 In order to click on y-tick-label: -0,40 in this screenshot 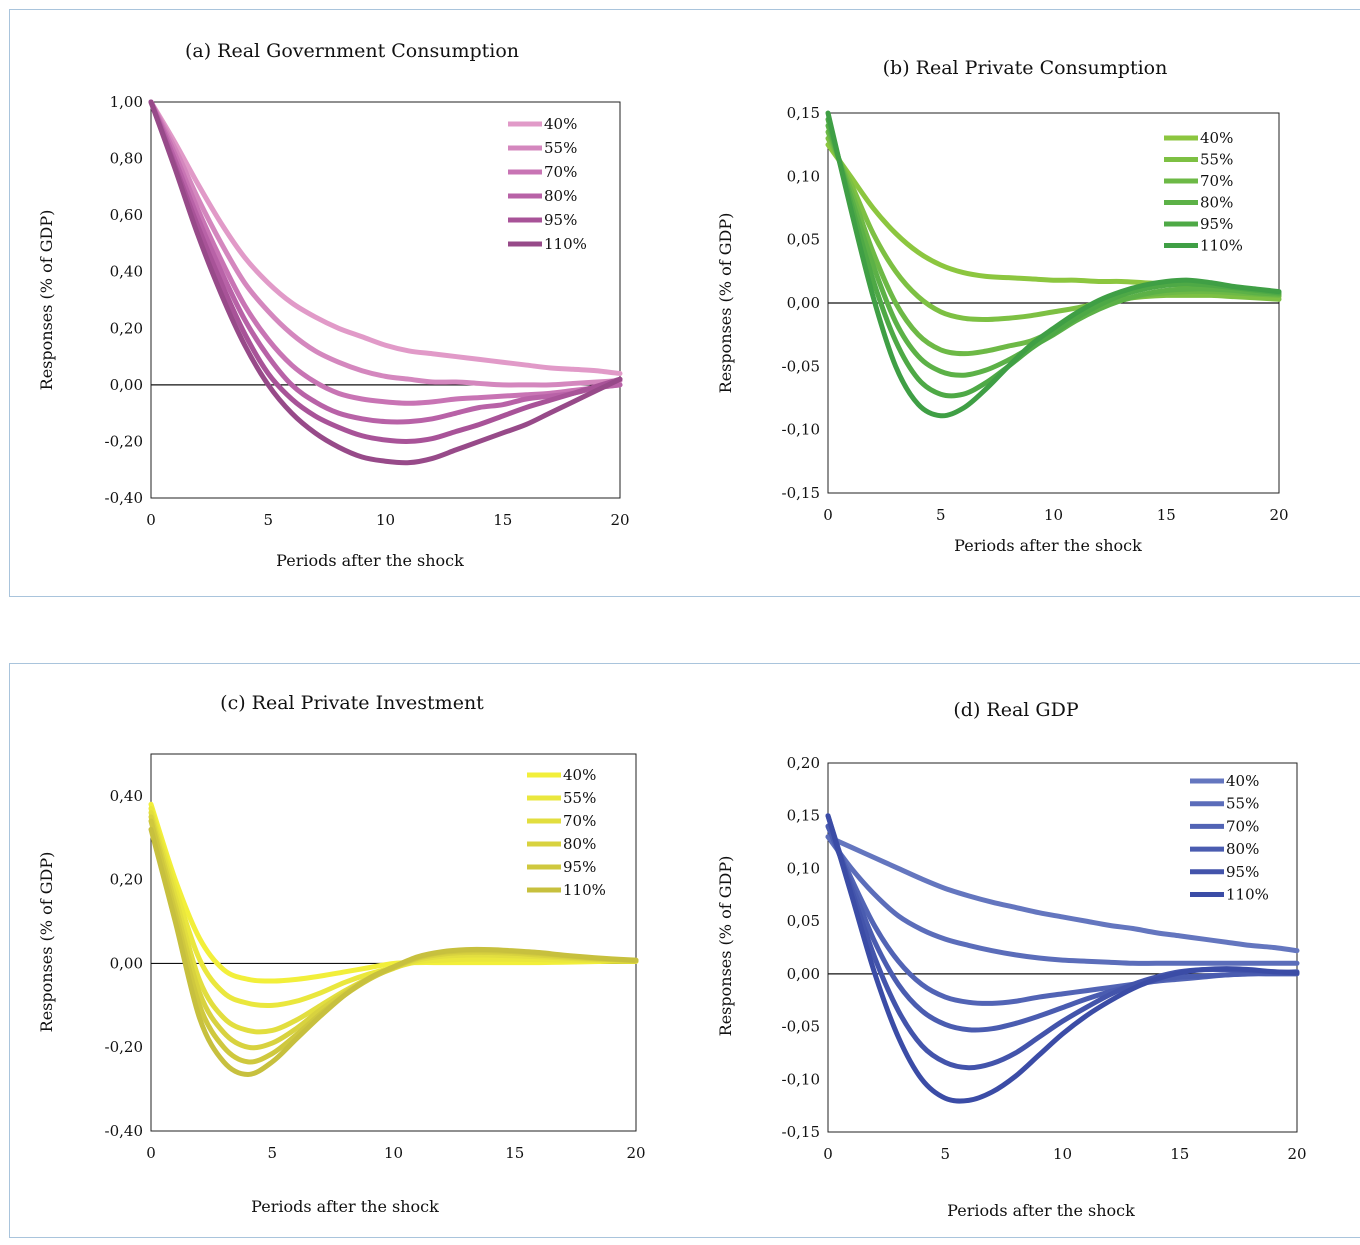, I will do `click(124, 498)`.